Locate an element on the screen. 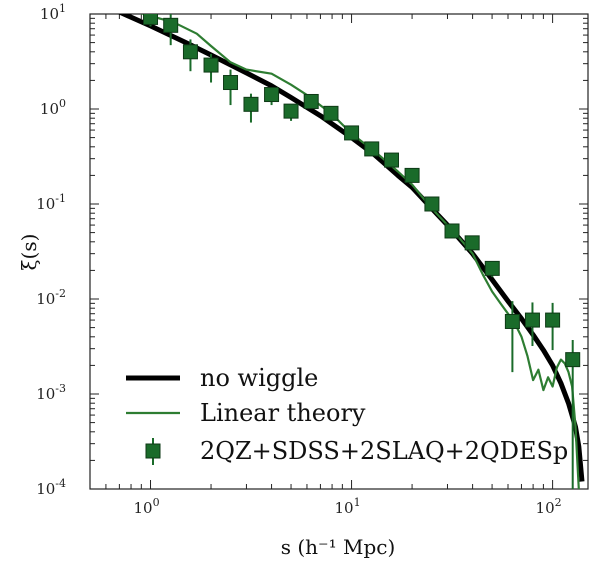 The width and height of the screenshot is (606, 568). legend-swatch-2qz-marker is located at coordinates (153, 451).